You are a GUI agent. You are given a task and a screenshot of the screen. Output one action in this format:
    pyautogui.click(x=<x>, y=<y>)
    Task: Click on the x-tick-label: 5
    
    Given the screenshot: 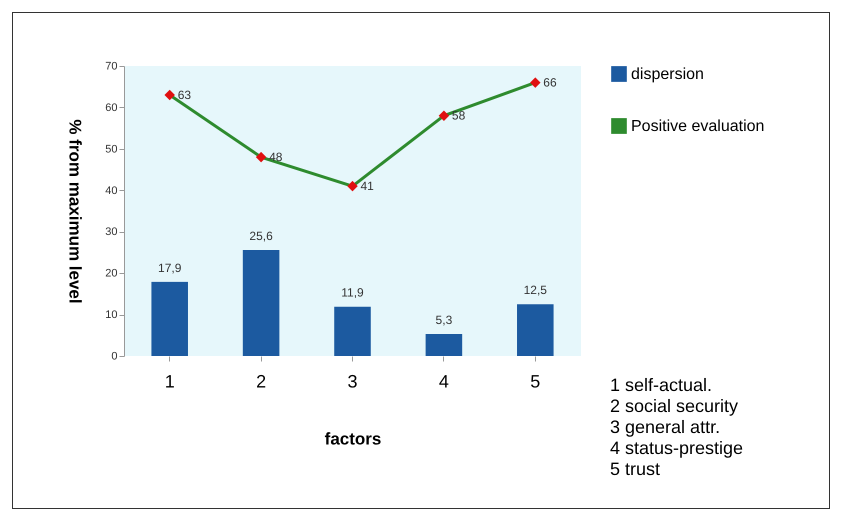 What is the action you would take?
    pyautogui.click(x=535, y=382)
    